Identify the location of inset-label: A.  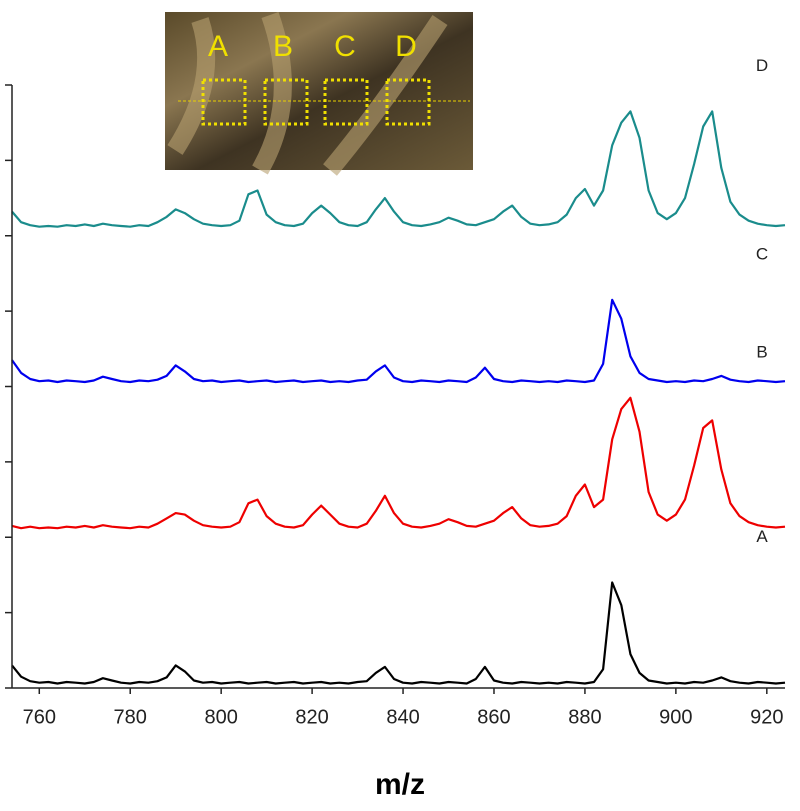
(218, 46).